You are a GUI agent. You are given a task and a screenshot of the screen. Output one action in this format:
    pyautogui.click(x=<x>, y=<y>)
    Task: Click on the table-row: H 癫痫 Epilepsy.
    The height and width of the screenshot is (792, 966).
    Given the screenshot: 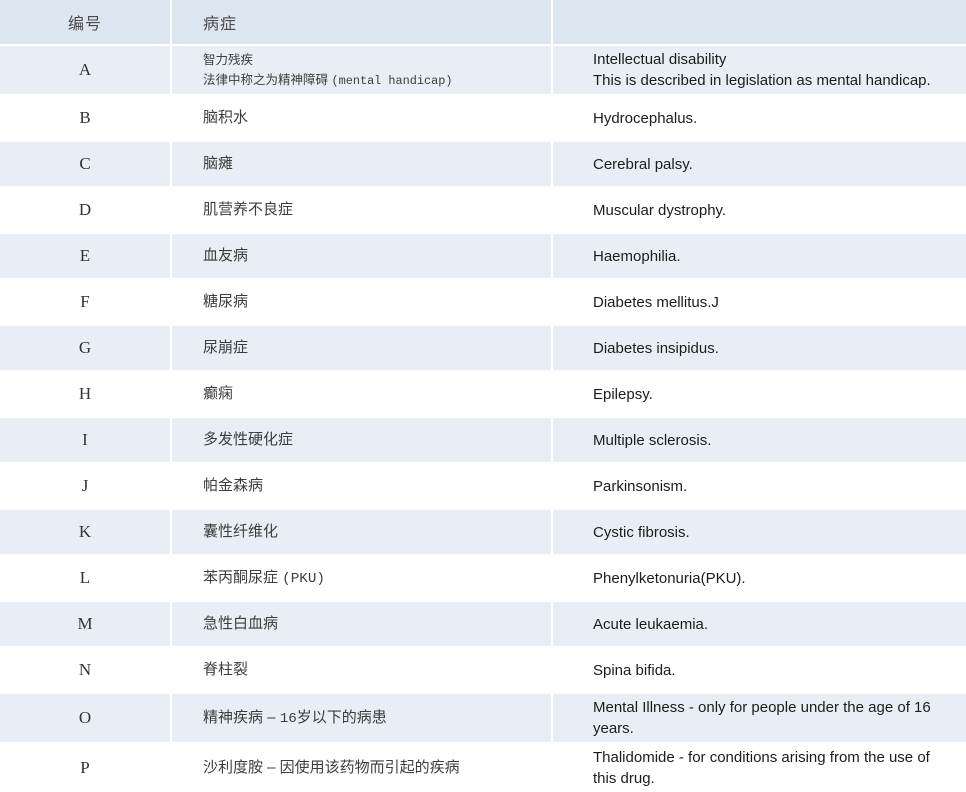 What is the action you would take?
    pyautogui.click(x=483, y=394)
    